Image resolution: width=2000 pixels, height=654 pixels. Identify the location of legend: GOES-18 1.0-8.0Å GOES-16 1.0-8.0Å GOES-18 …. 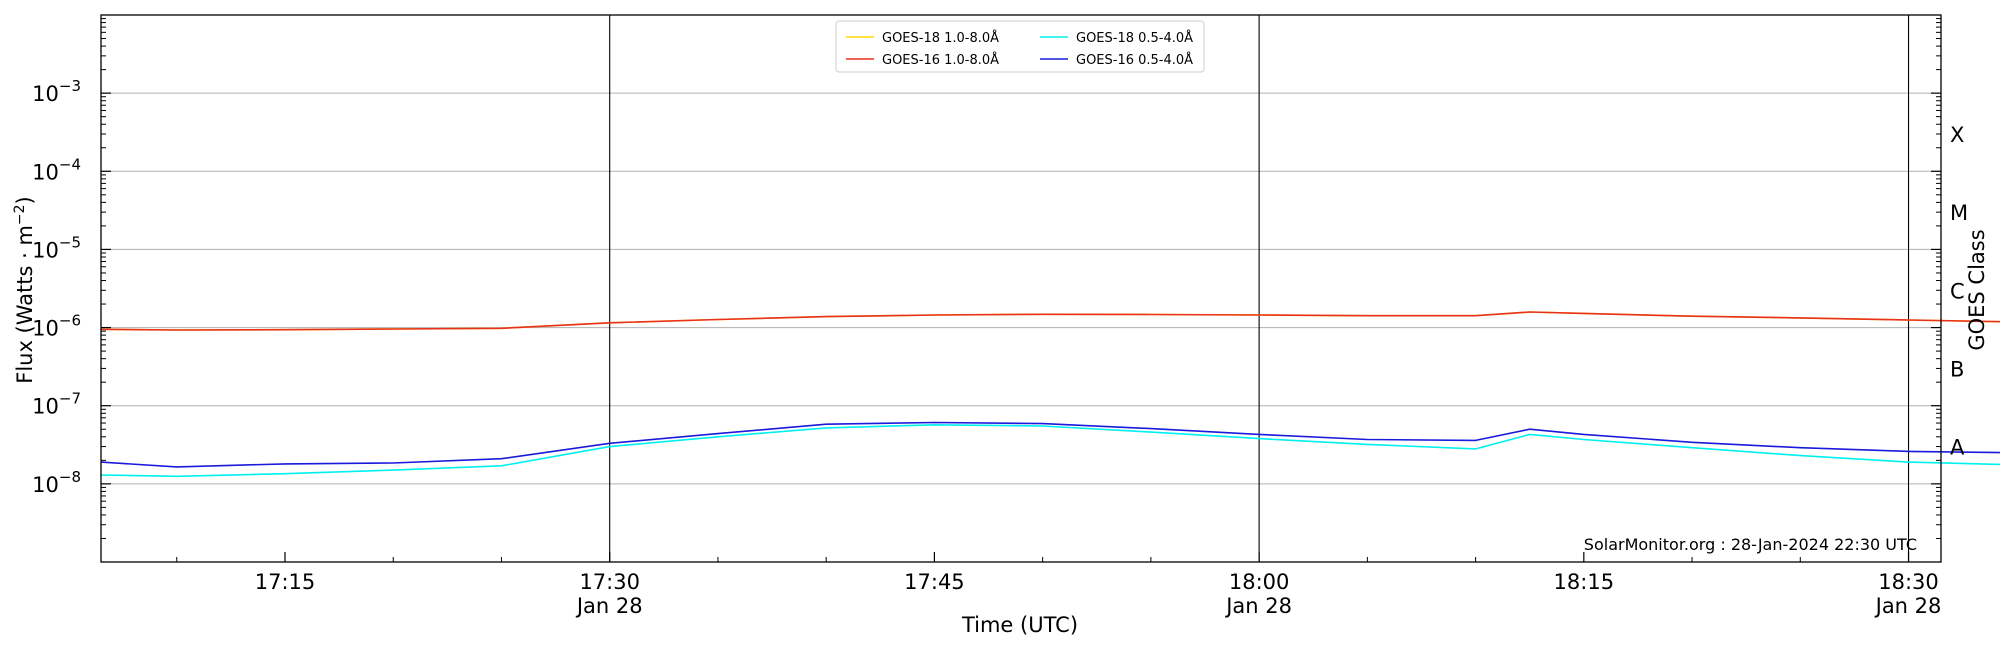
(1020, 46).